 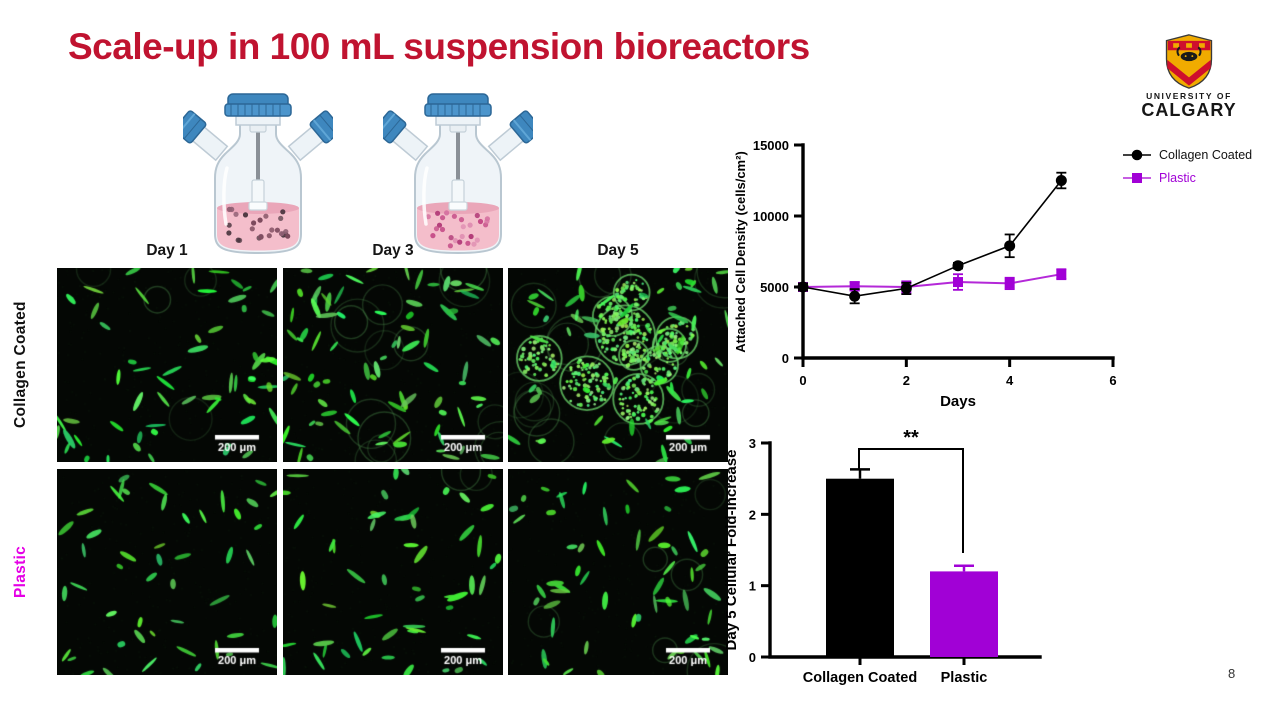 What do you see at coordinates (740, 252) in the screenshot?
I see `svg-text:Attached Cell Density (cells/c: Attached Cell Density (cells/cm²)` at bounding box center [740, 252].